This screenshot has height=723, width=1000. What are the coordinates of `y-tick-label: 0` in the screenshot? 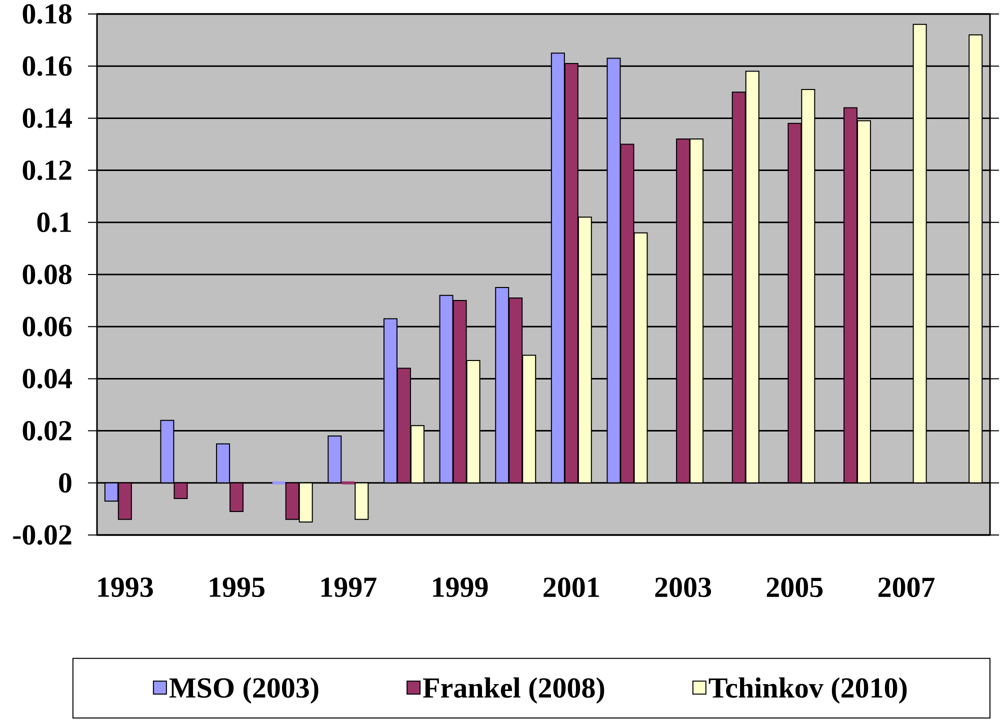 It's located at (65, 483).